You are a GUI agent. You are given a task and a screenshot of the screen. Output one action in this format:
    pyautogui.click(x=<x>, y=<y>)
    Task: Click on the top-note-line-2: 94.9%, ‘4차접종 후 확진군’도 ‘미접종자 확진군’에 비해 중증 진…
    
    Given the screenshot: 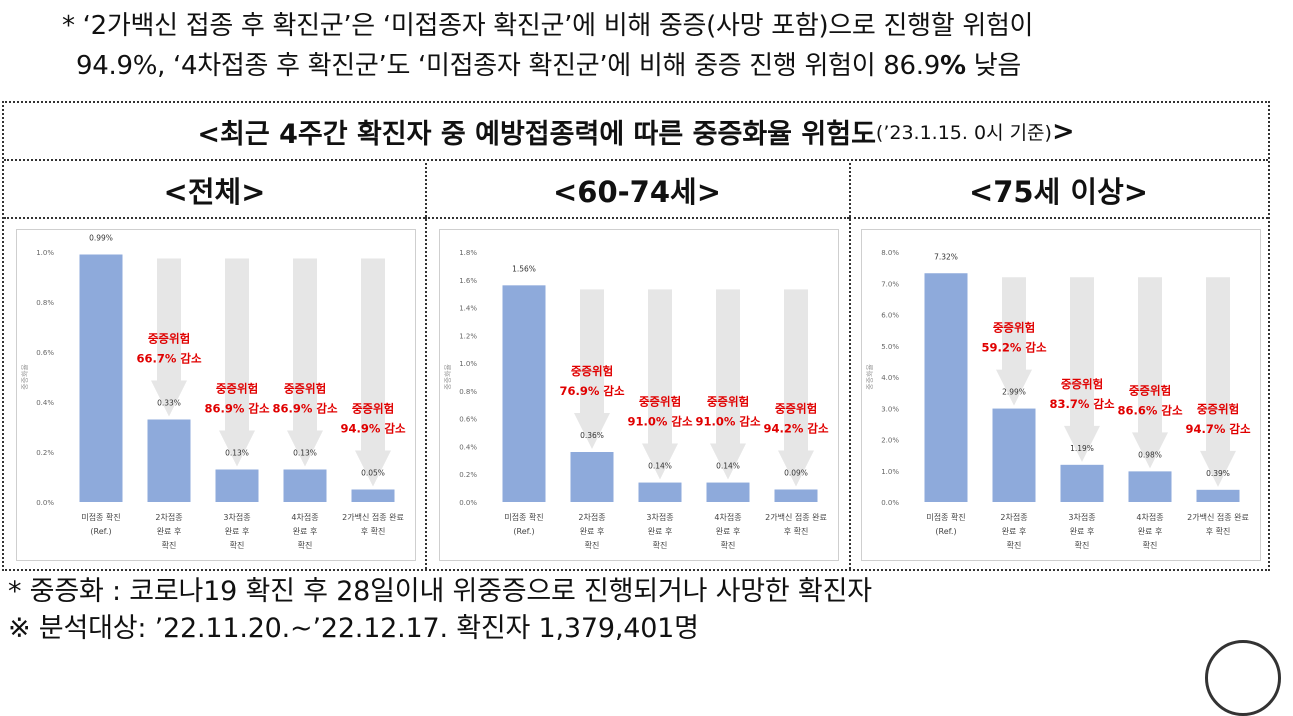 What is the action you would take?
    pyautogui.click(x=674, y=66)
    